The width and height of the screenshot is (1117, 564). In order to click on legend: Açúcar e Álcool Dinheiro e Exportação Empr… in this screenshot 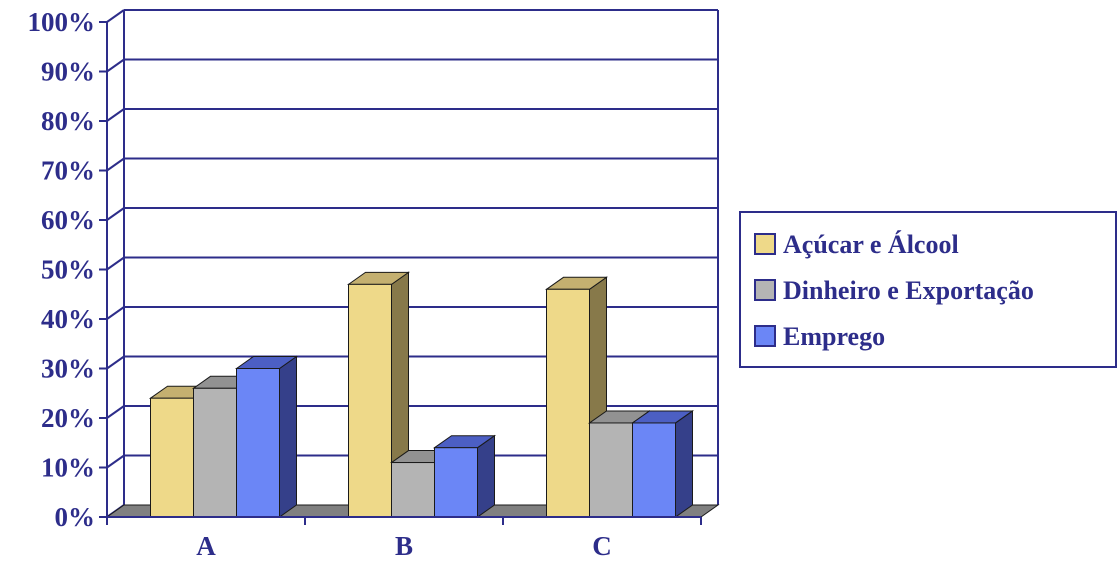, I will do `click(928, 289)`.